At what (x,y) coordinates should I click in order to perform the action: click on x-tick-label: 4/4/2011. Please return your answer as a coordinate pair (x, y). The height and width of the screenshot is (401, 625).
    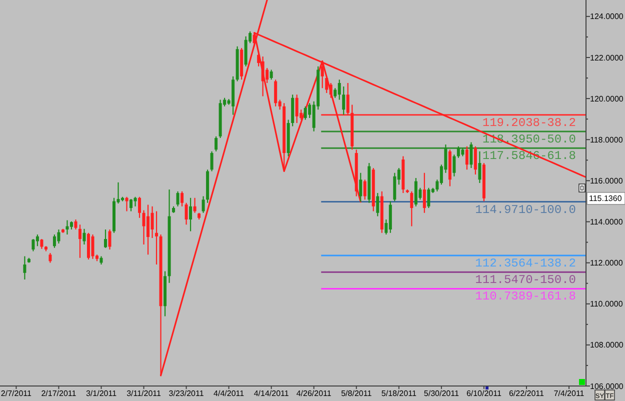
    Looking at the image, I should click on (229, 393).